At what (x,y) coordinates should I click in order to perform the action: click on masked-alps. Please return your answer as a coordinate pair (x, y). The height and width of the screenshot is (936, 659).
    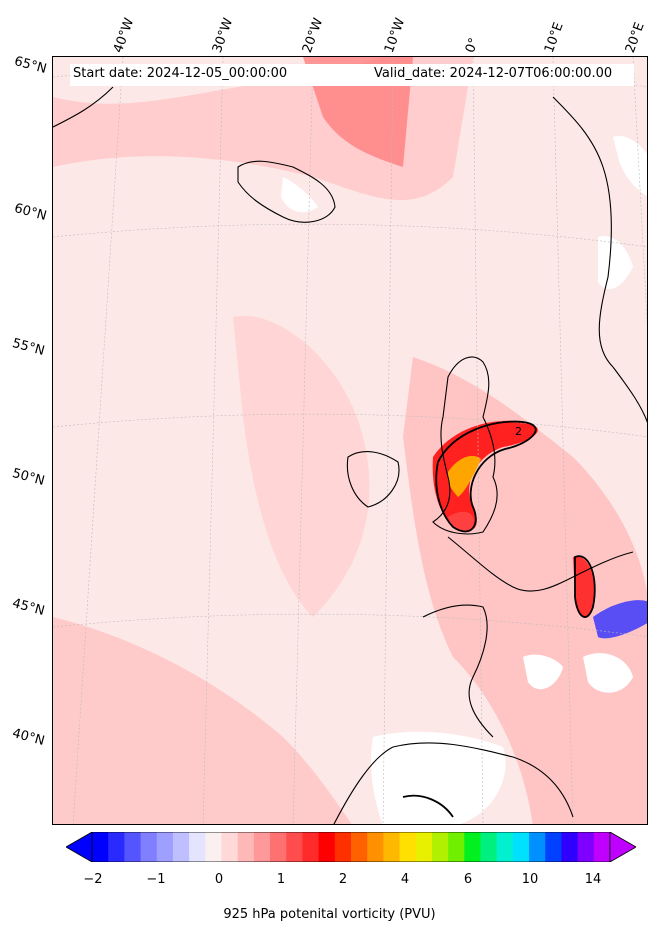
    Looking at the image, I should click on (543, 672).